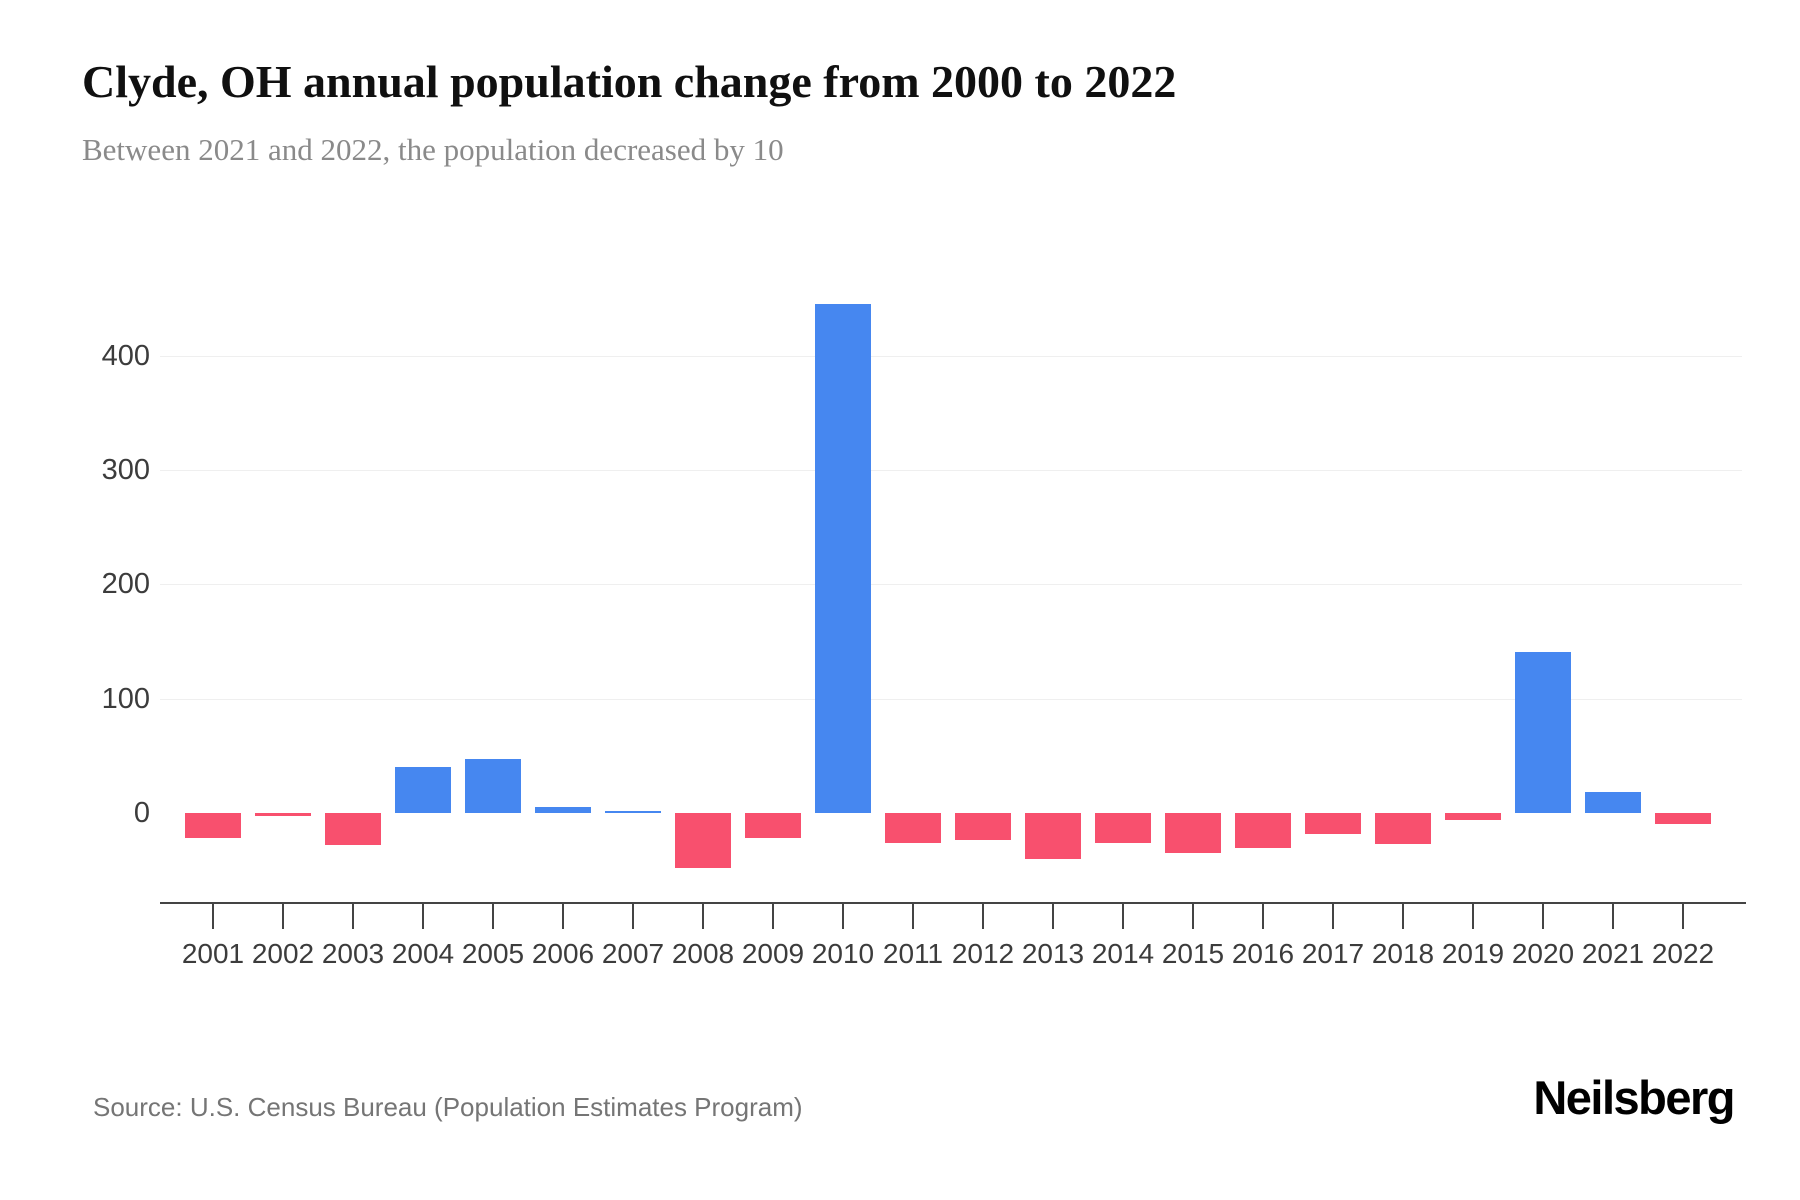 The image size is (1800, 1200). I want to click on x-tick-2009, so click(773, 916).